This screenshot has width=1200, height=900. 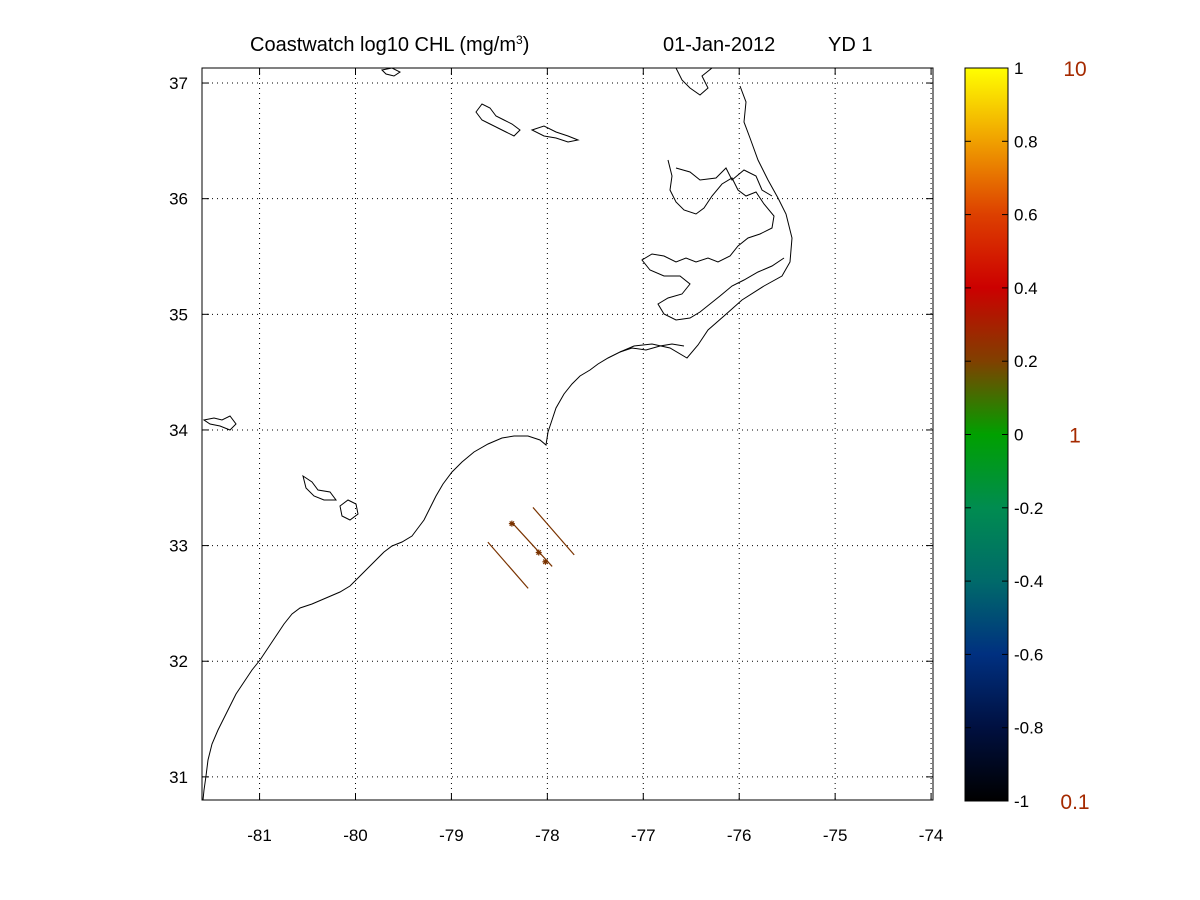 What do you see at coordinates (389, 44) in the screenshot?
I see `map-title: Coastwatch log10 CHL (mg/m3)` at bounding box center [389, 44].